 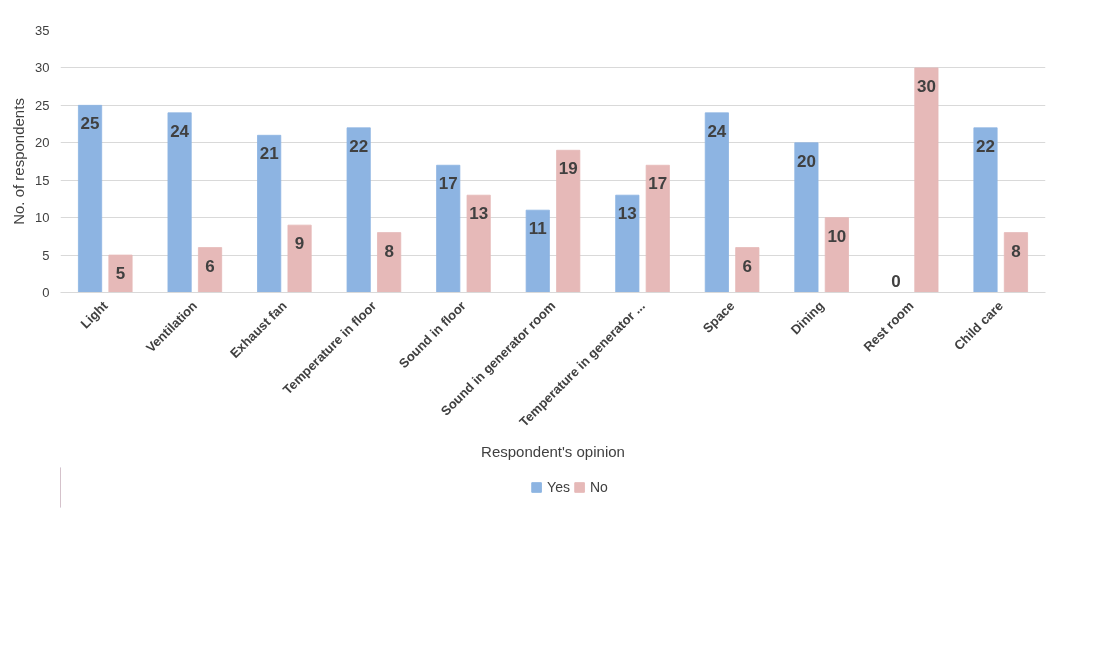 I want to click on data-label: 5, so click(x=120, y=274).